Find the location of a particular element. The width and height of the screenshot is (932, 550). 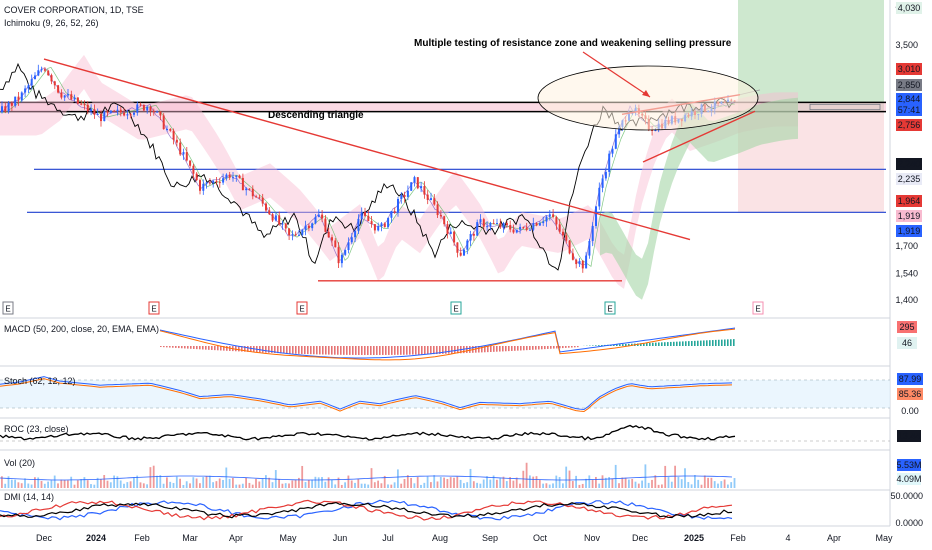

time-tick: Sep is located at coordinates (490, 538).